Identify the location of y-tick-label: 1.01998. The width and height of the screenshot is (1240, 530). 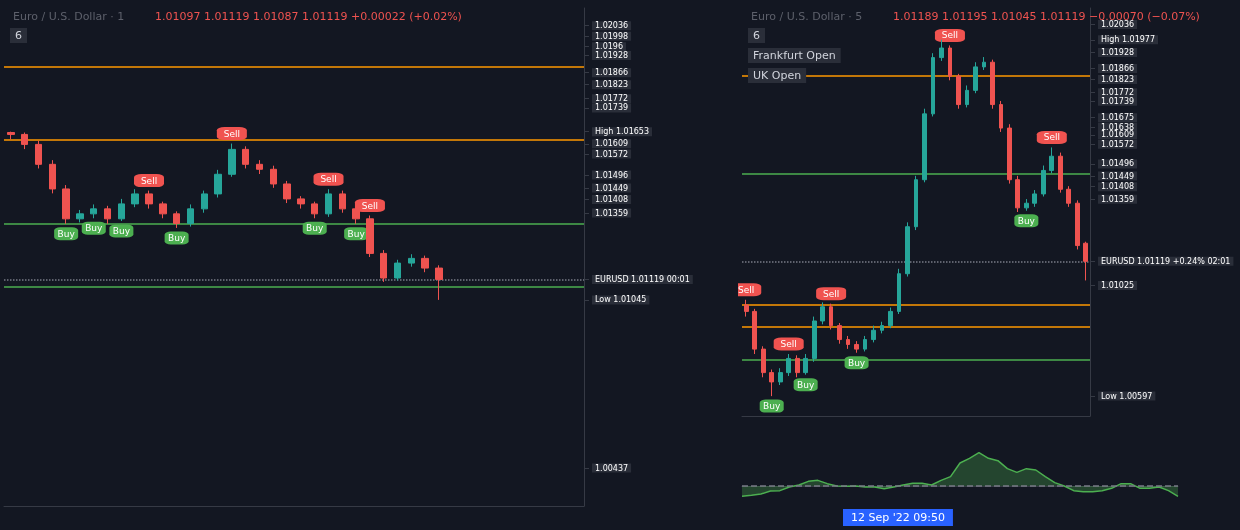
(612, 36).